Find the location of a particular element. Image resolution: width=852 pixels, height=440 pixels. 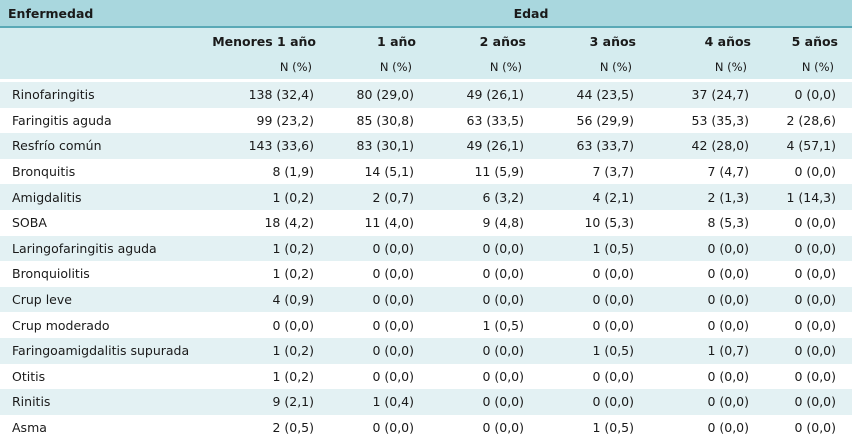

disease-name-cell: Rinofaringitis is located at coordinates (105, 95).